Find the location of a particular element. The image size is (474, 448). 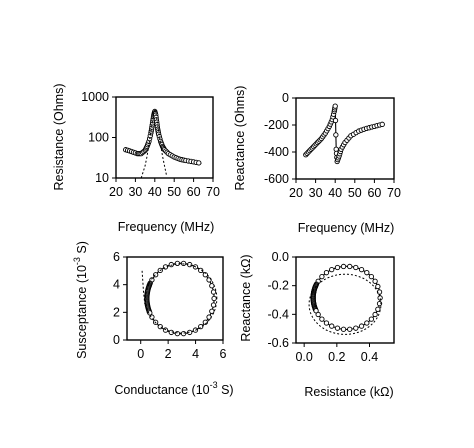

y-tick-label: 100 is located at coordinates (98, 138).